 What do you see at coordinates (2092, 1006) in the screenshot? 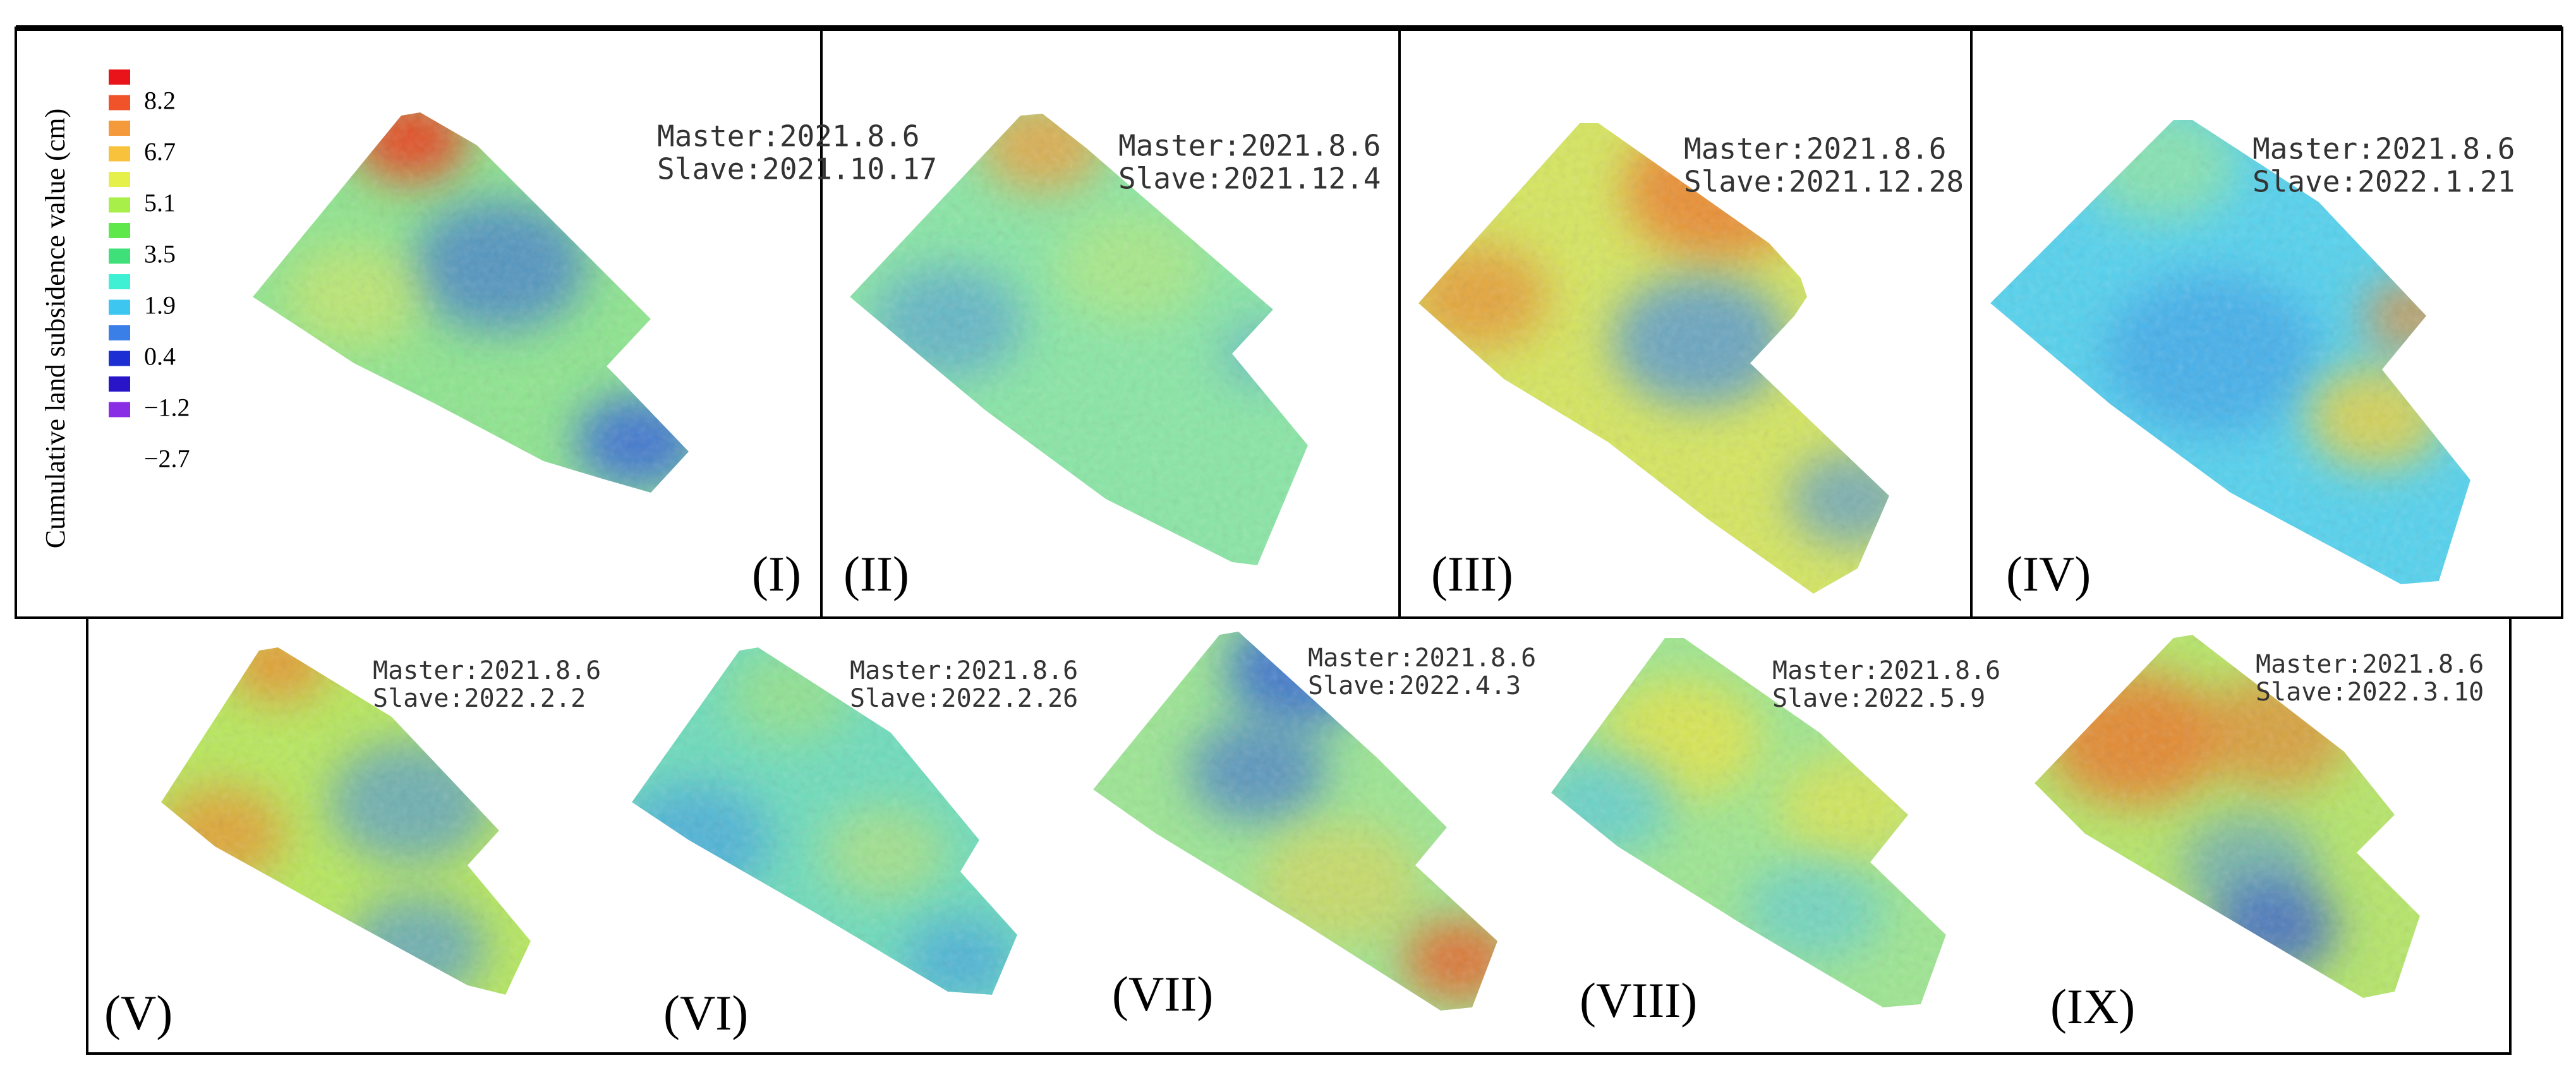
I see `panel-label: (IX)` at bounding box center [2092, 1006].